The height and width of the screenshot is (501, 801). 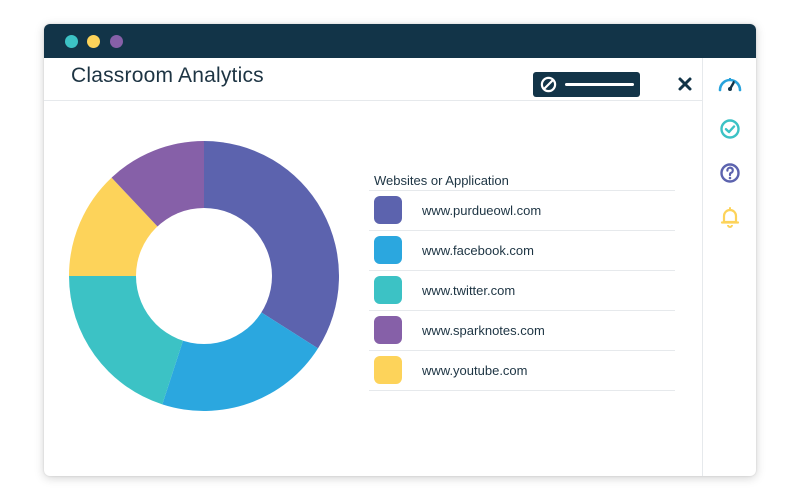 I want to click on block-toggle, so click(x=586, y=84).